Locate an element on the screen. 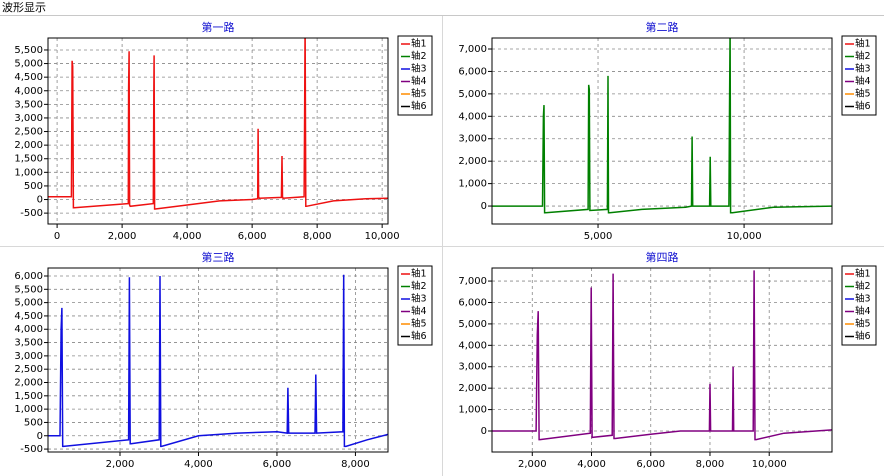 The image size is (884, 476). plot-area is located at coordinates (218, 360).